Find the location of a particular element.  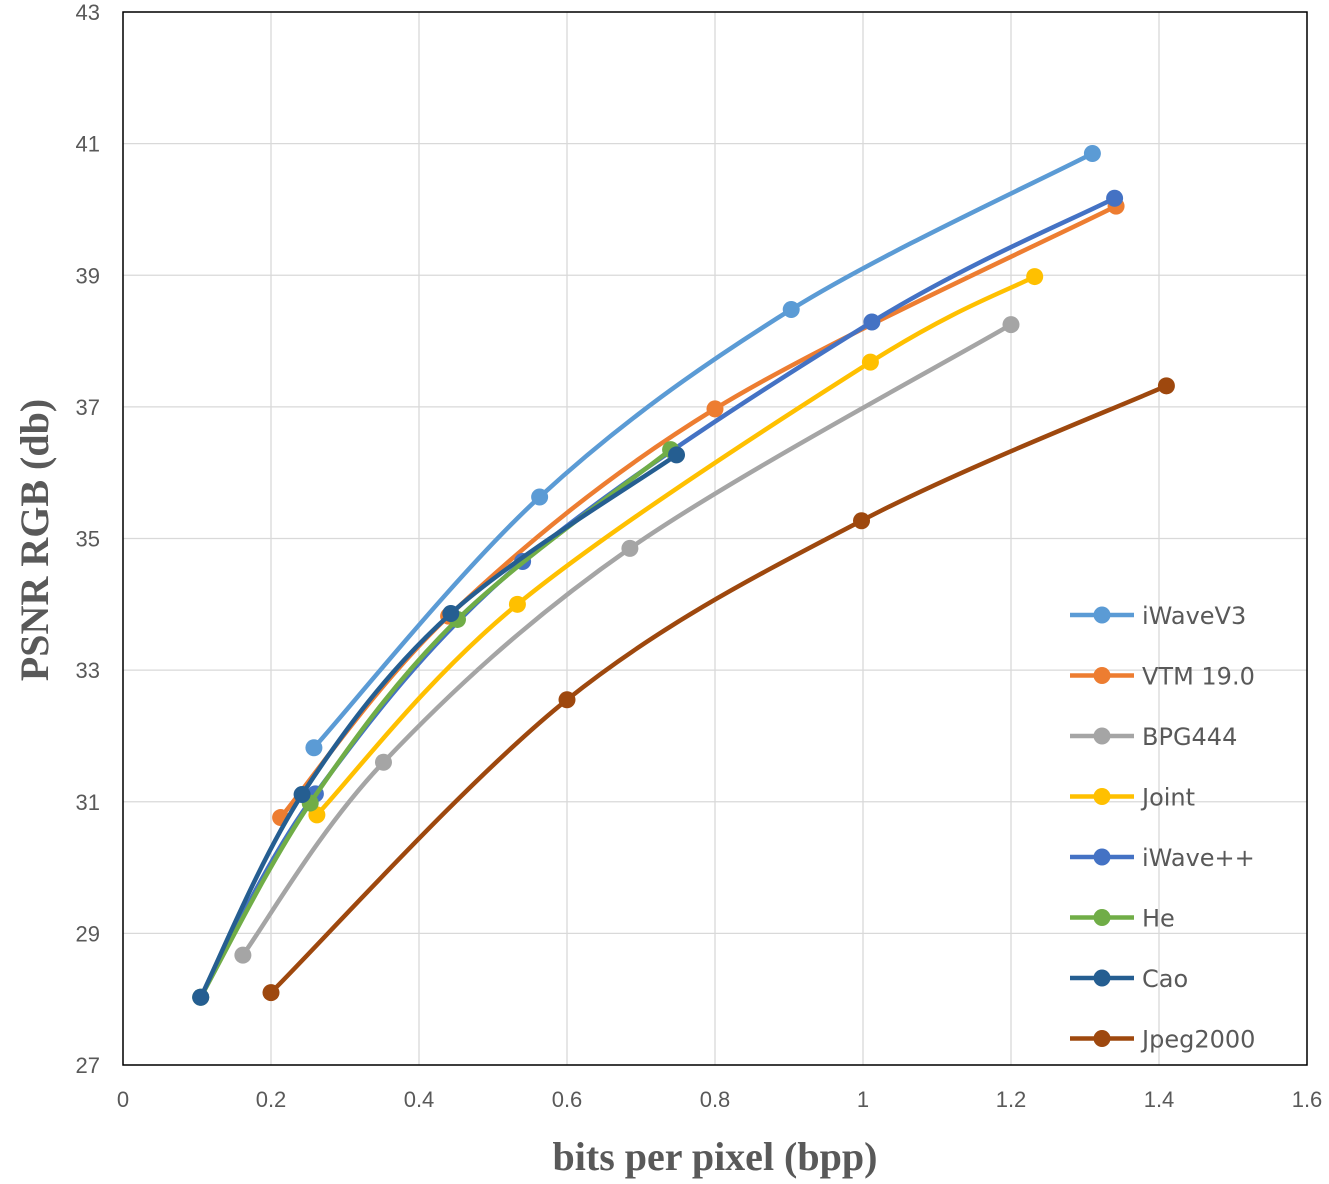

legend-entry-iwave: iWave++ is located at coordinates (1162, 858).